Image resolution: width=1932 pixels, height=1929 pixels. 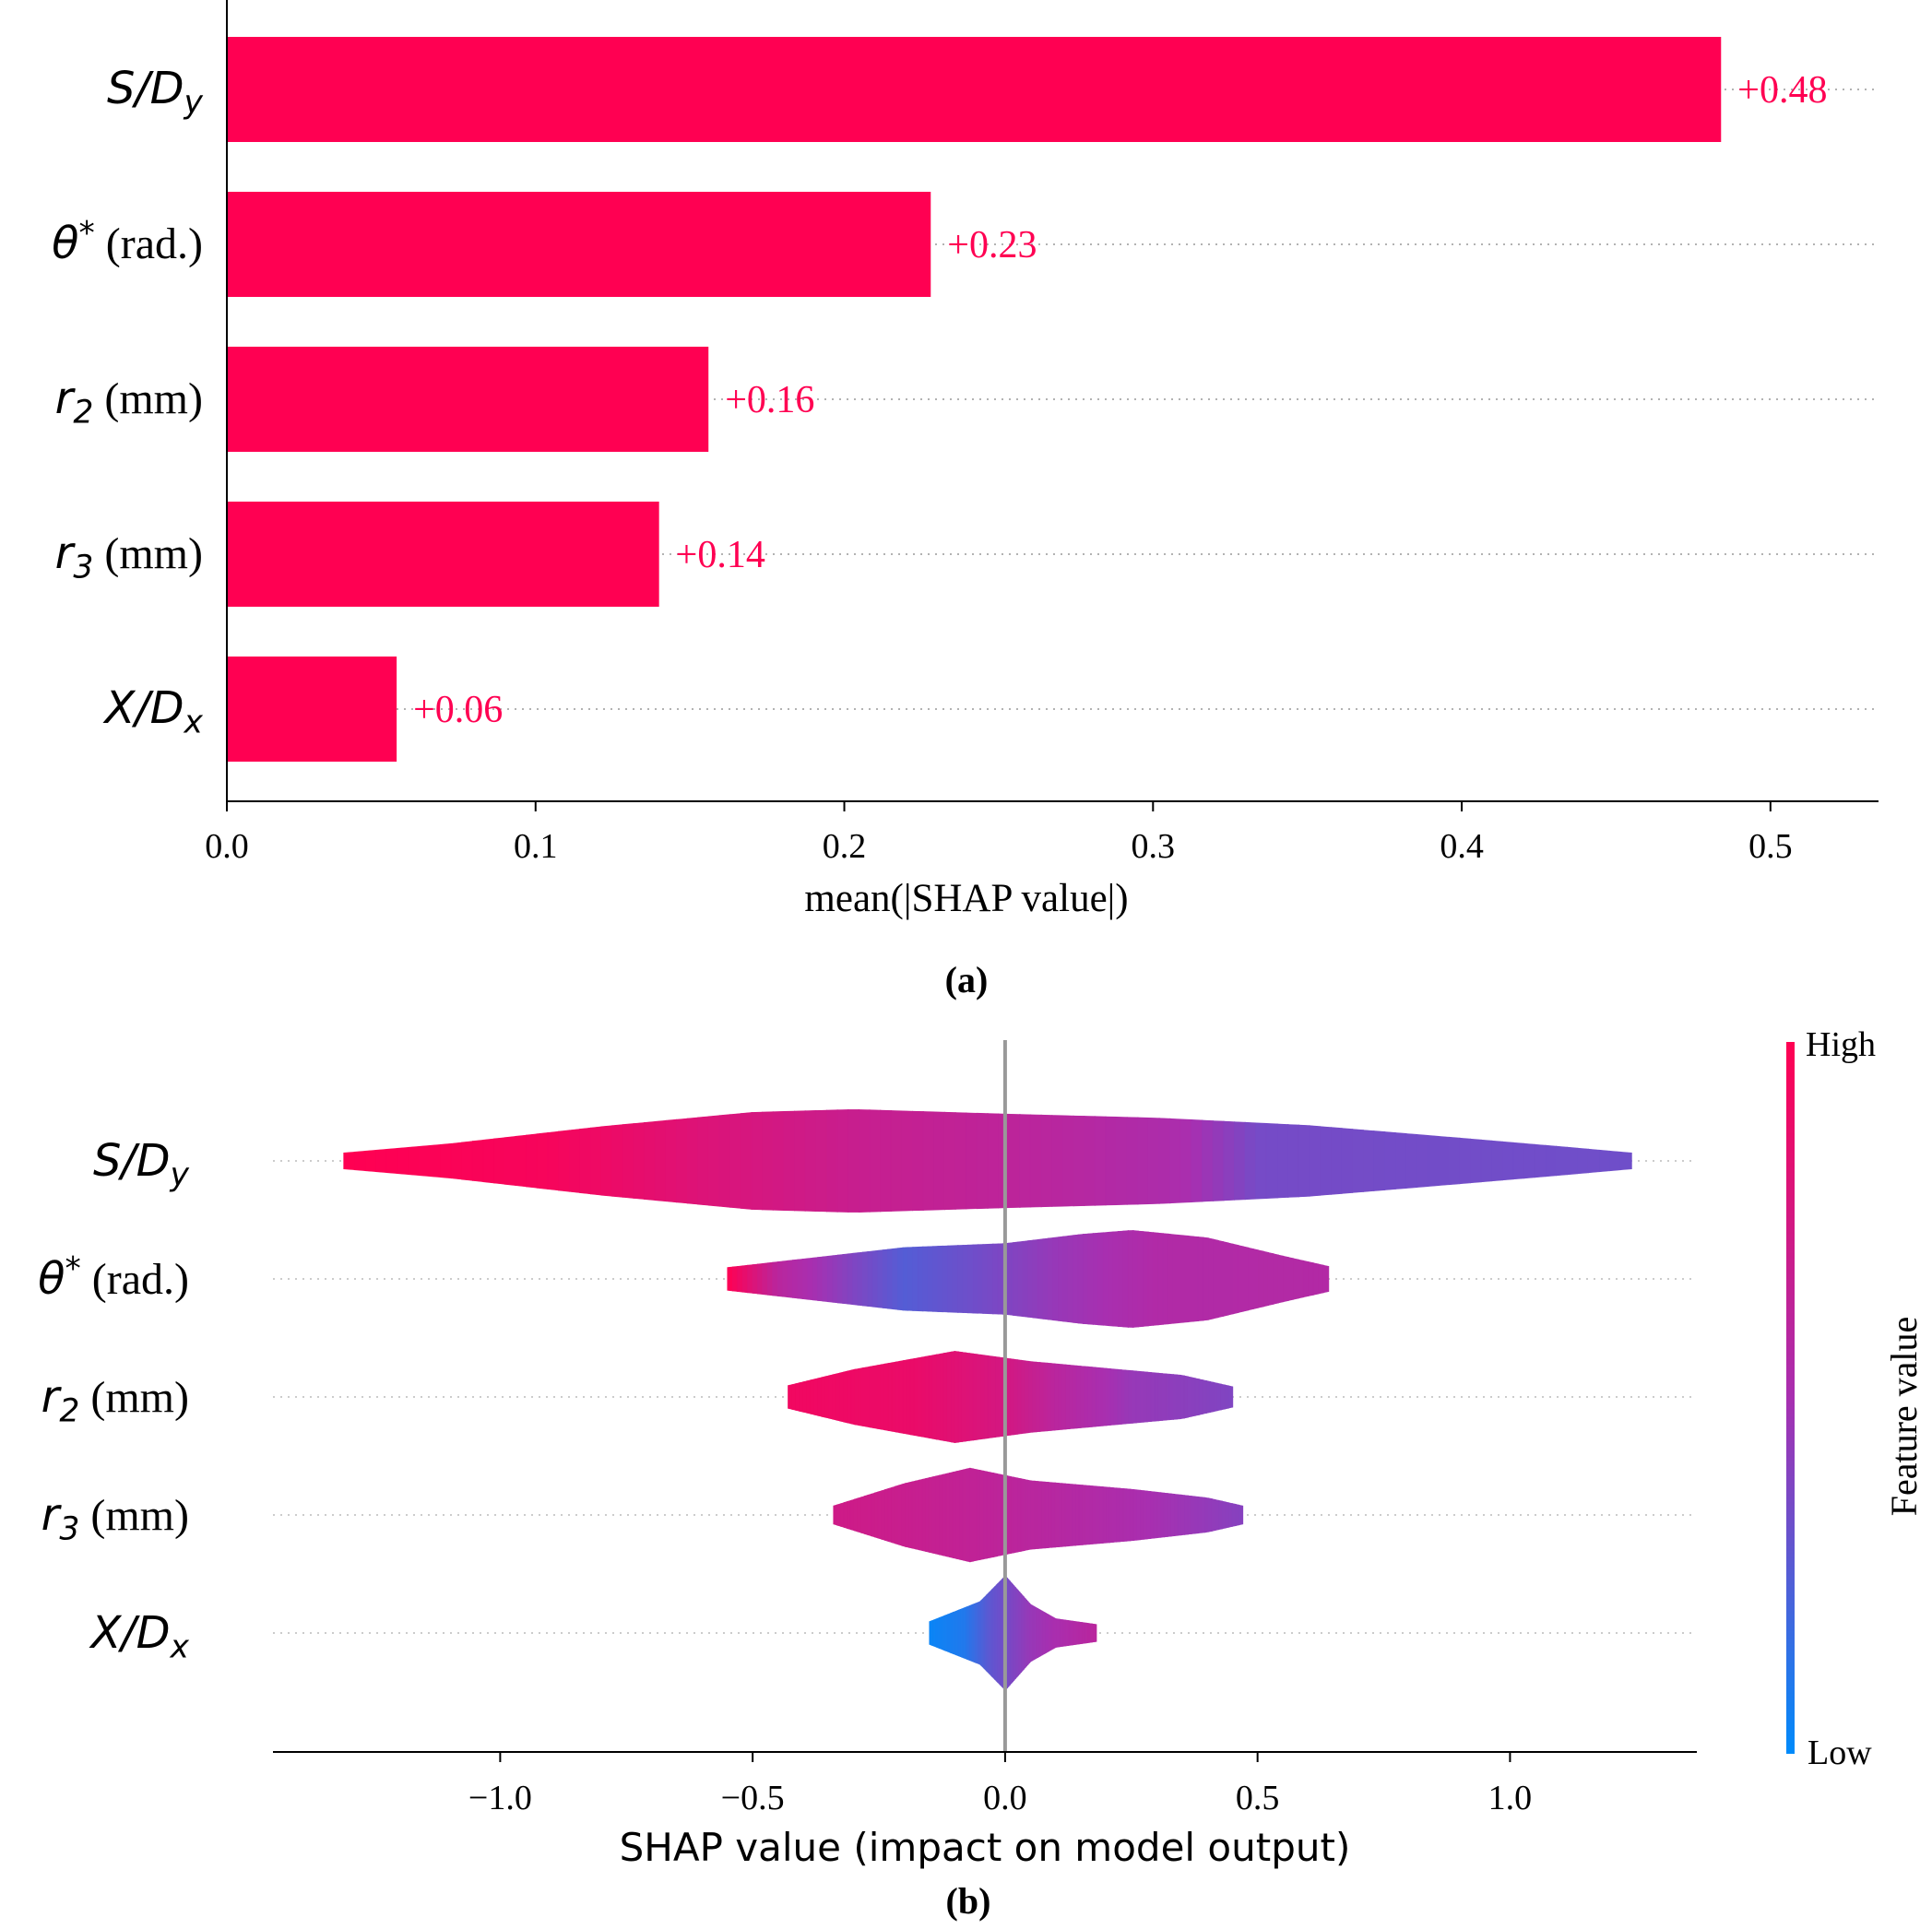 I want to click on colorbar-gradient, so click(x=1790, y=1398).